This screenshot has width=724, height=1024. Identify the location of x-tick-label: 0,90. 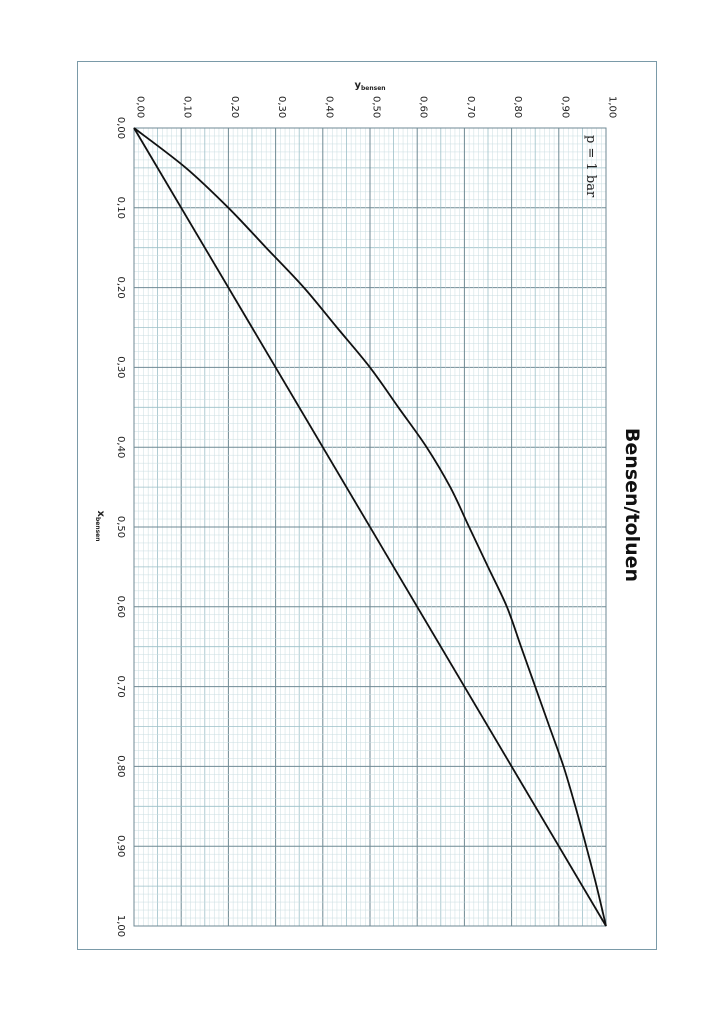
(120, 846).